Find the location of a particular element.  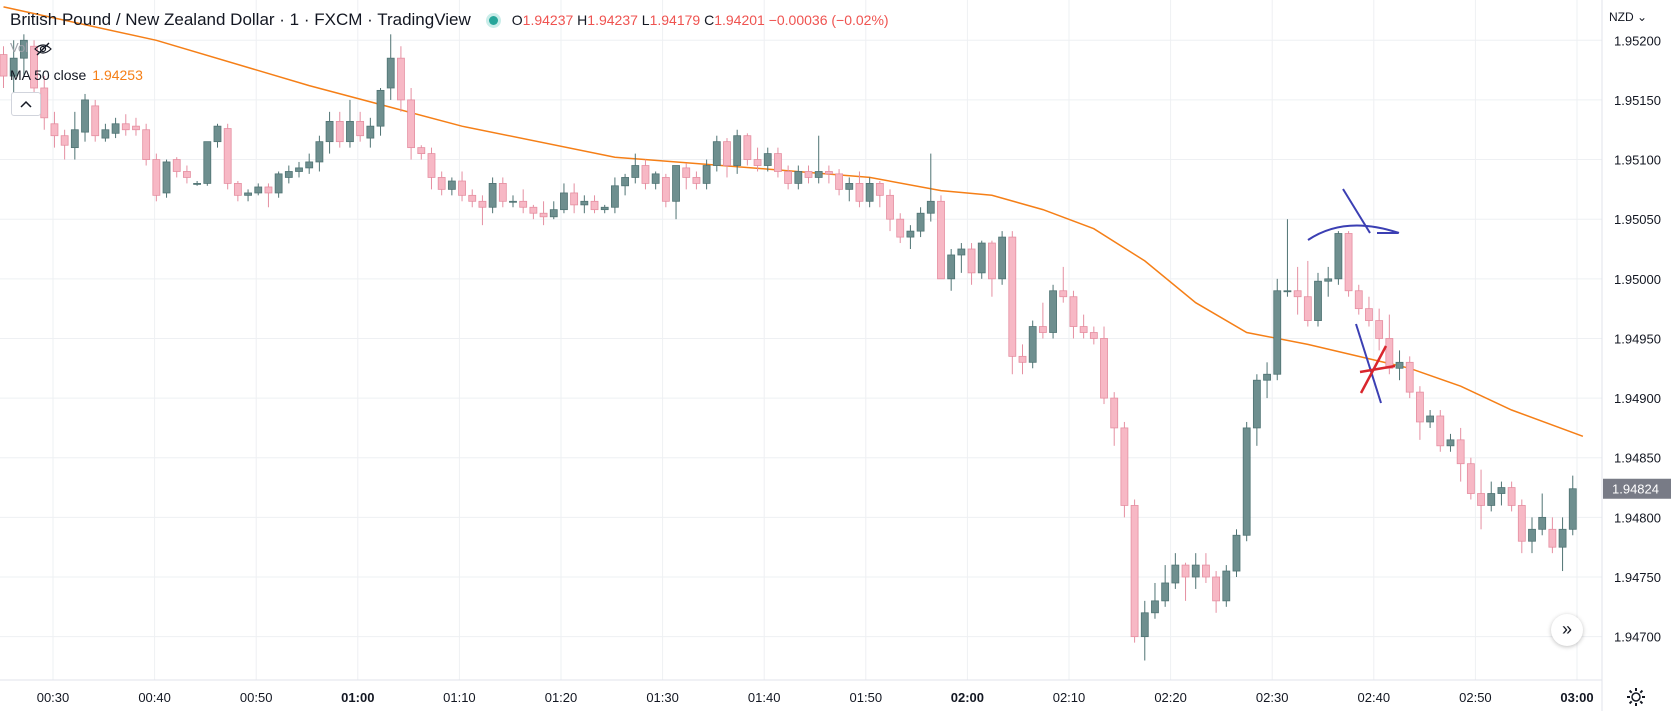

collapse-legend-button is located at coordinates (26, 104).